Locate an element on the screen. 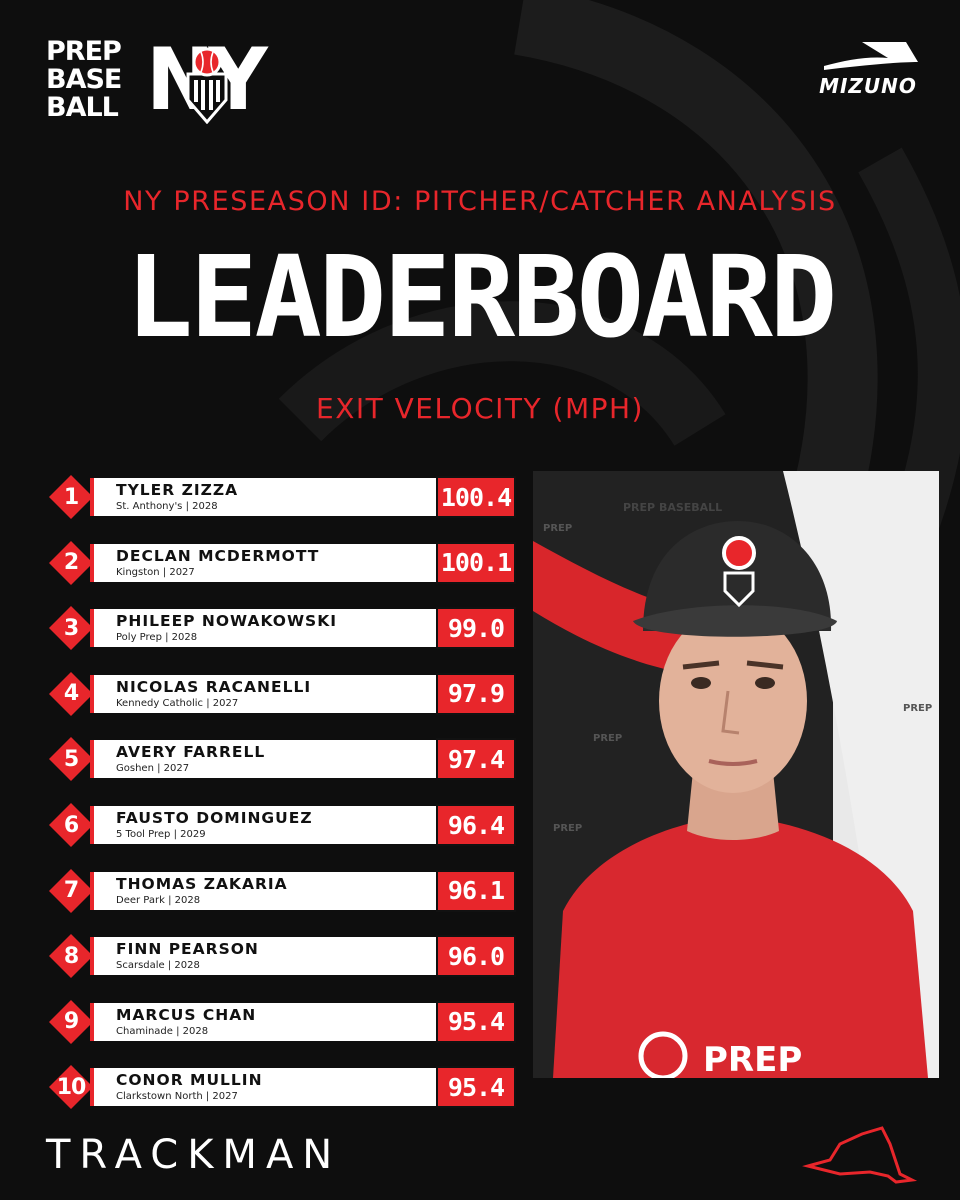  rank-badge: 6 is located at coordinates (71, 825).